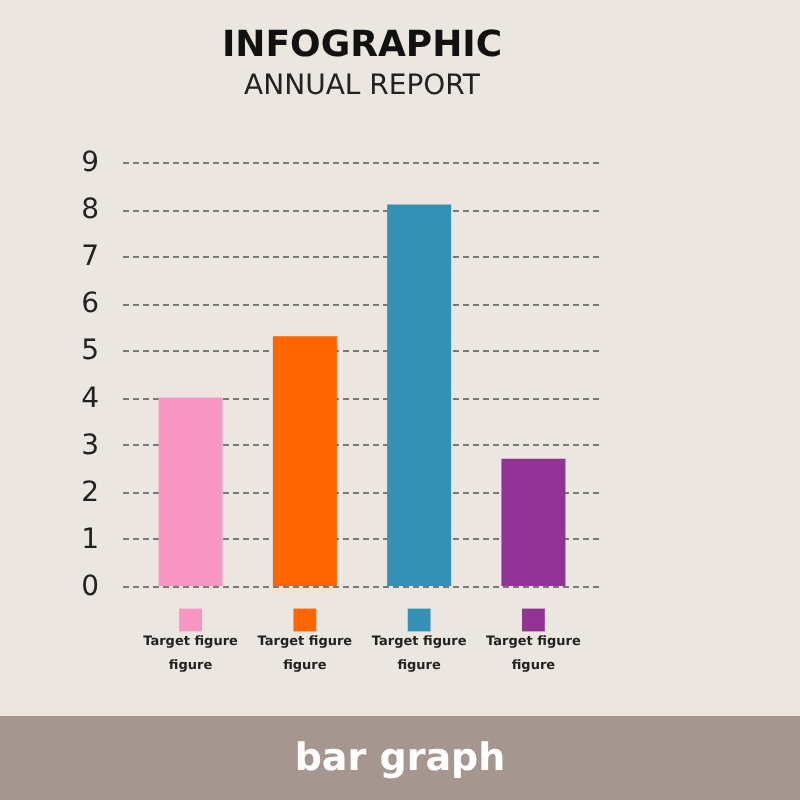 The height and width of the screenshot is (800, 800). What do you see at coordinates (362, 86) in the screenshot?
I see `chart-subtitle: ANNUAL REPORT` at bounding box center [362, 86].